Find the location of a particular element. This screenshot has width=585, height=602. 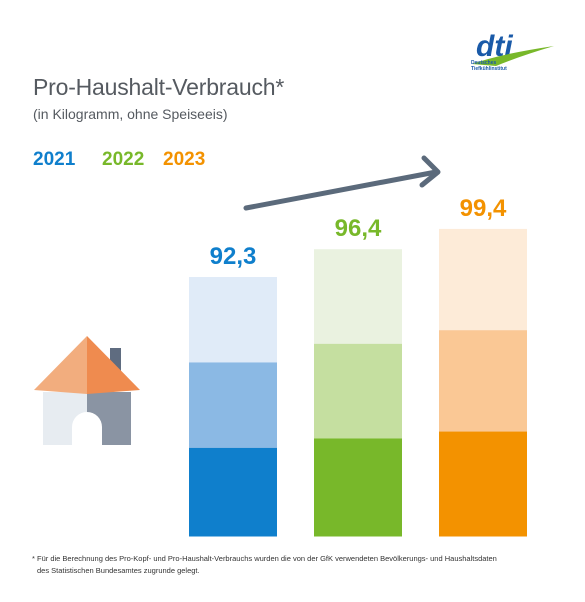

bar-2022-segment-light is located at coordinates (358, 297).